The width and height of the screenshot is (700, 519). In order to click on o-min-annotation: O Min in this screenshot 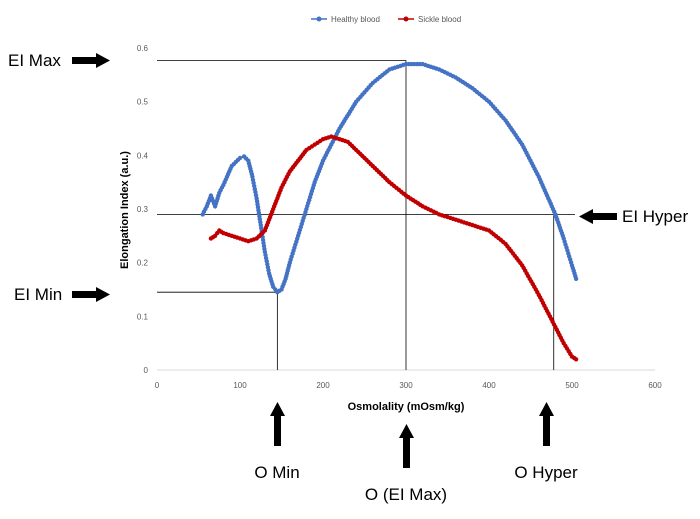, I will do `click(277, 442)`.